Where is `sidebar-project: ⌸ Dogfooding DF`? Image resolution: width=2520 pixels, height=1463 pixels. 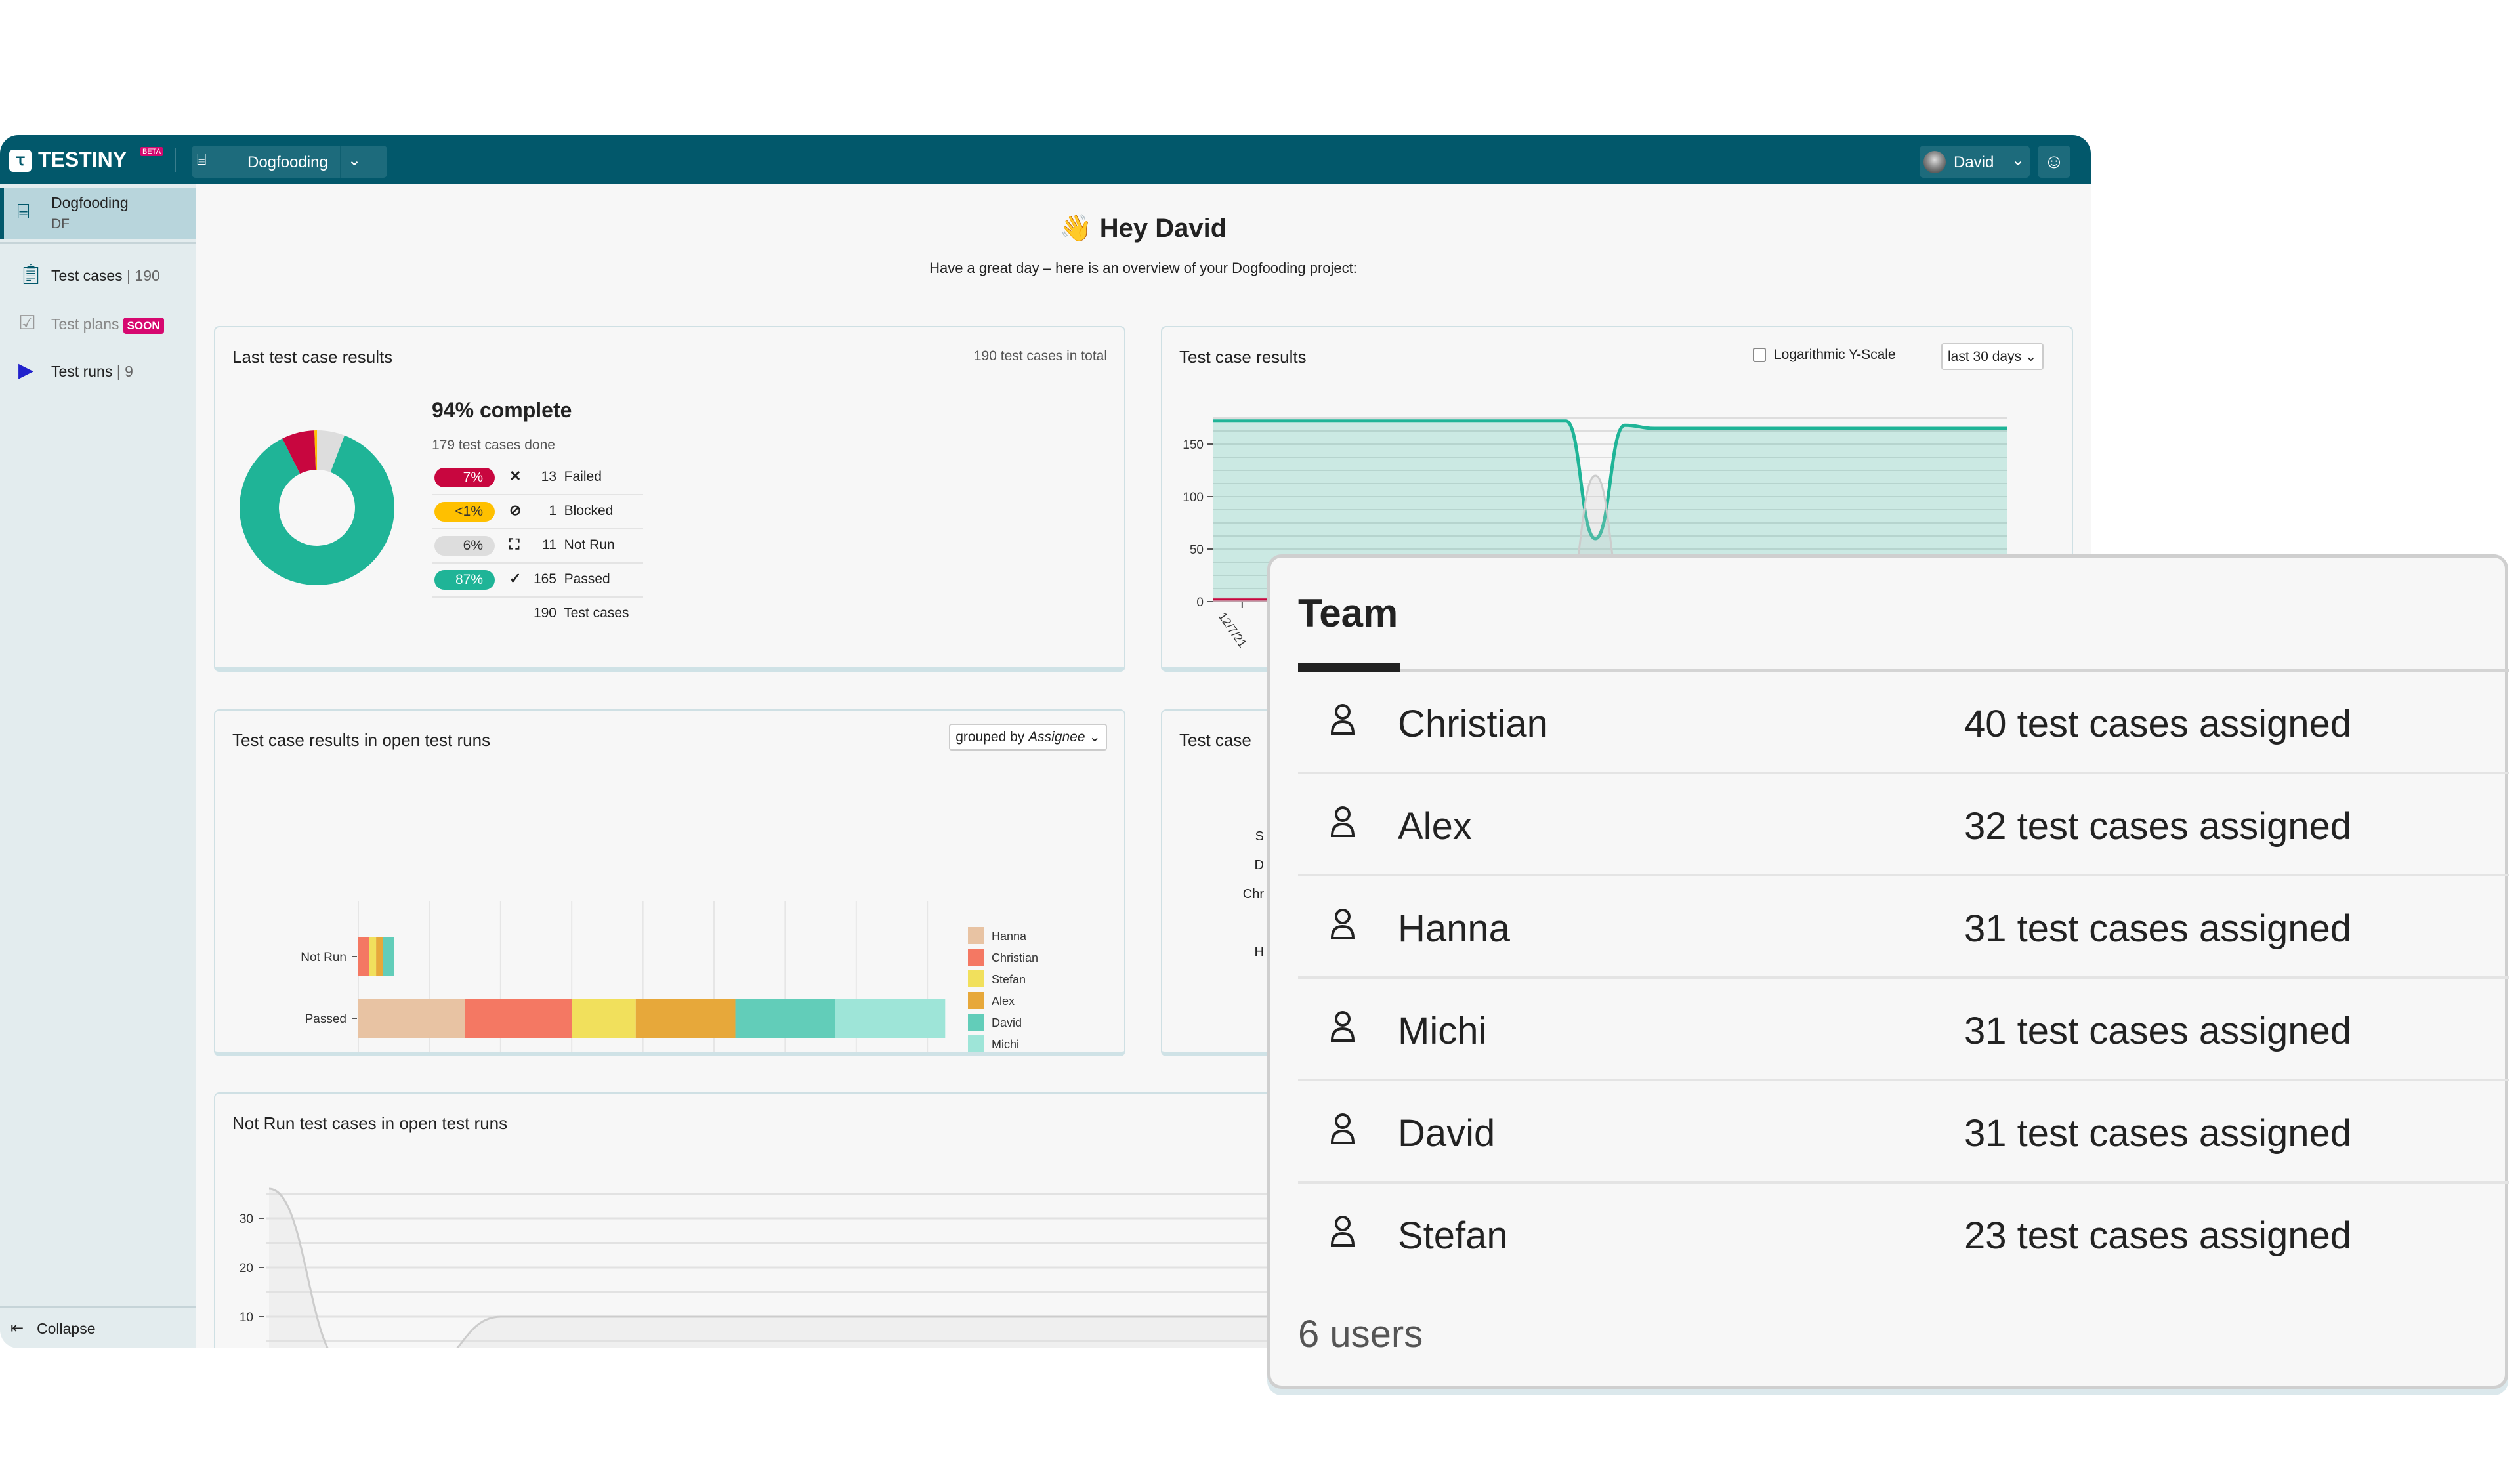 sidebar-project: ⌸ Dogfooding DF is located at coordinates (98, 214).